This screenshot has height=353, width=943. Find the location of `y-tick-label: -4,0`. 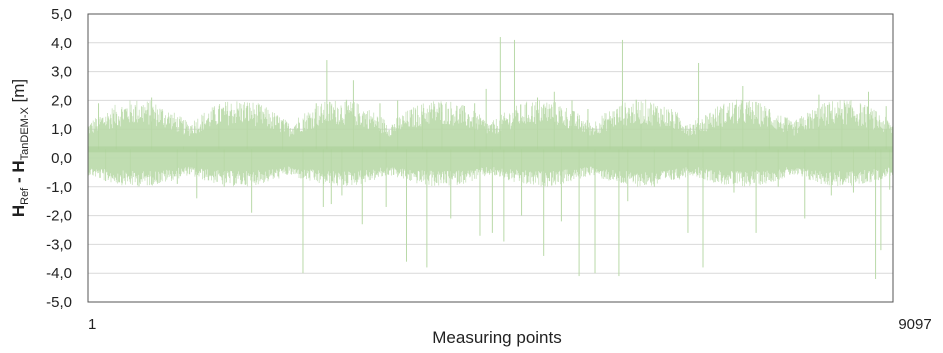

y-tick-label: -4,0 is located at coordinates (59, 273).